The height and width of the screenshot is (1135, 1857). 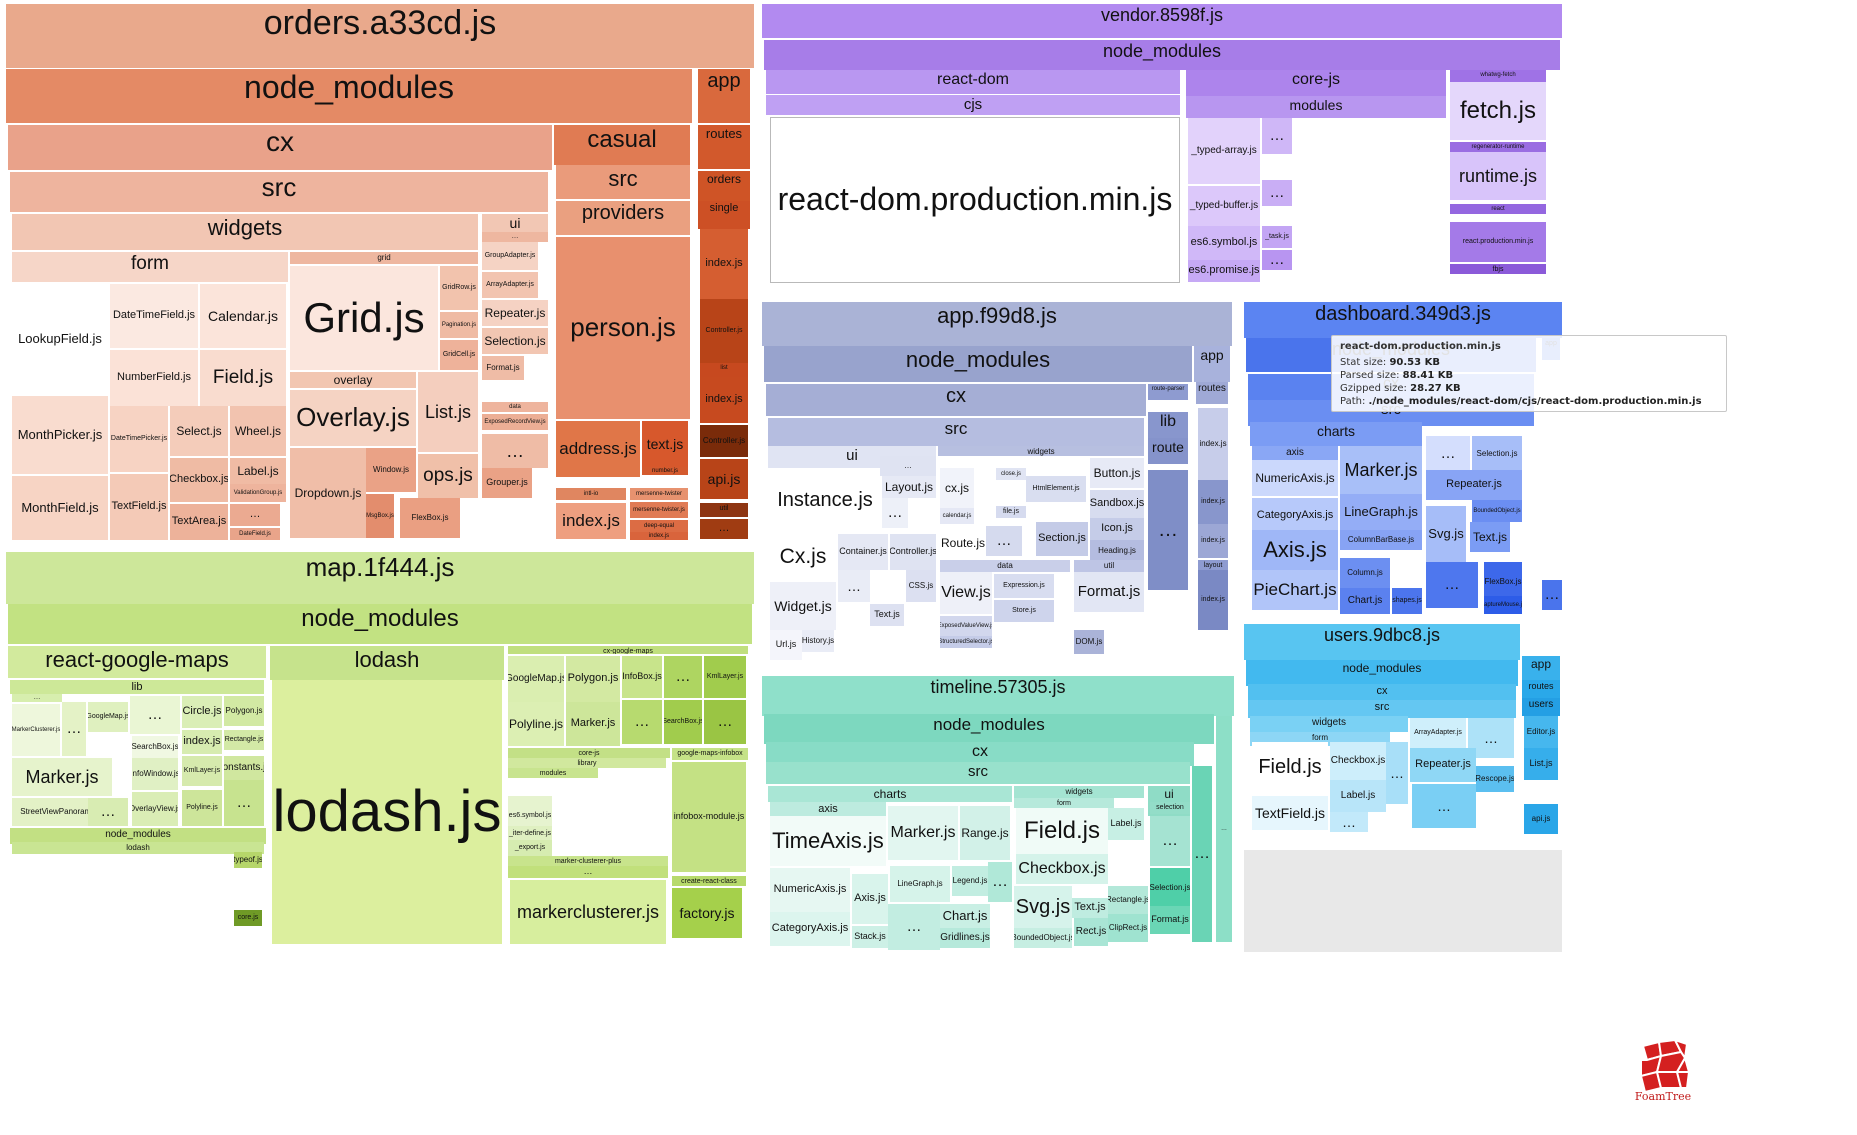 What do you see at coordinates (973, 82) in the screenshot?
I see `group-react-dom: react-dom` at bounding box center [973, 82].